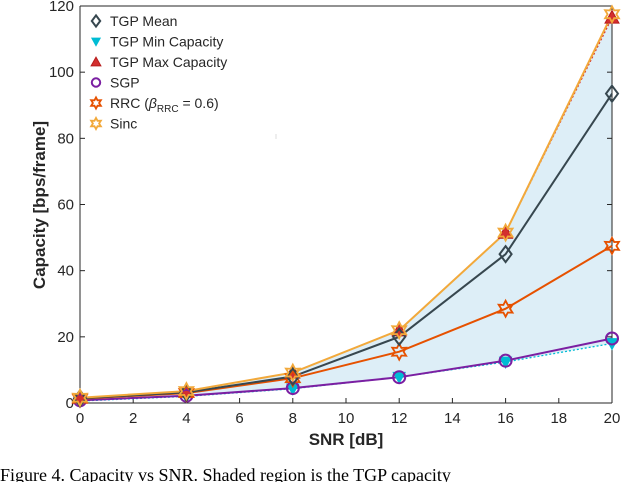  I want to click on x-tick-label: 10, so click(346, 418).